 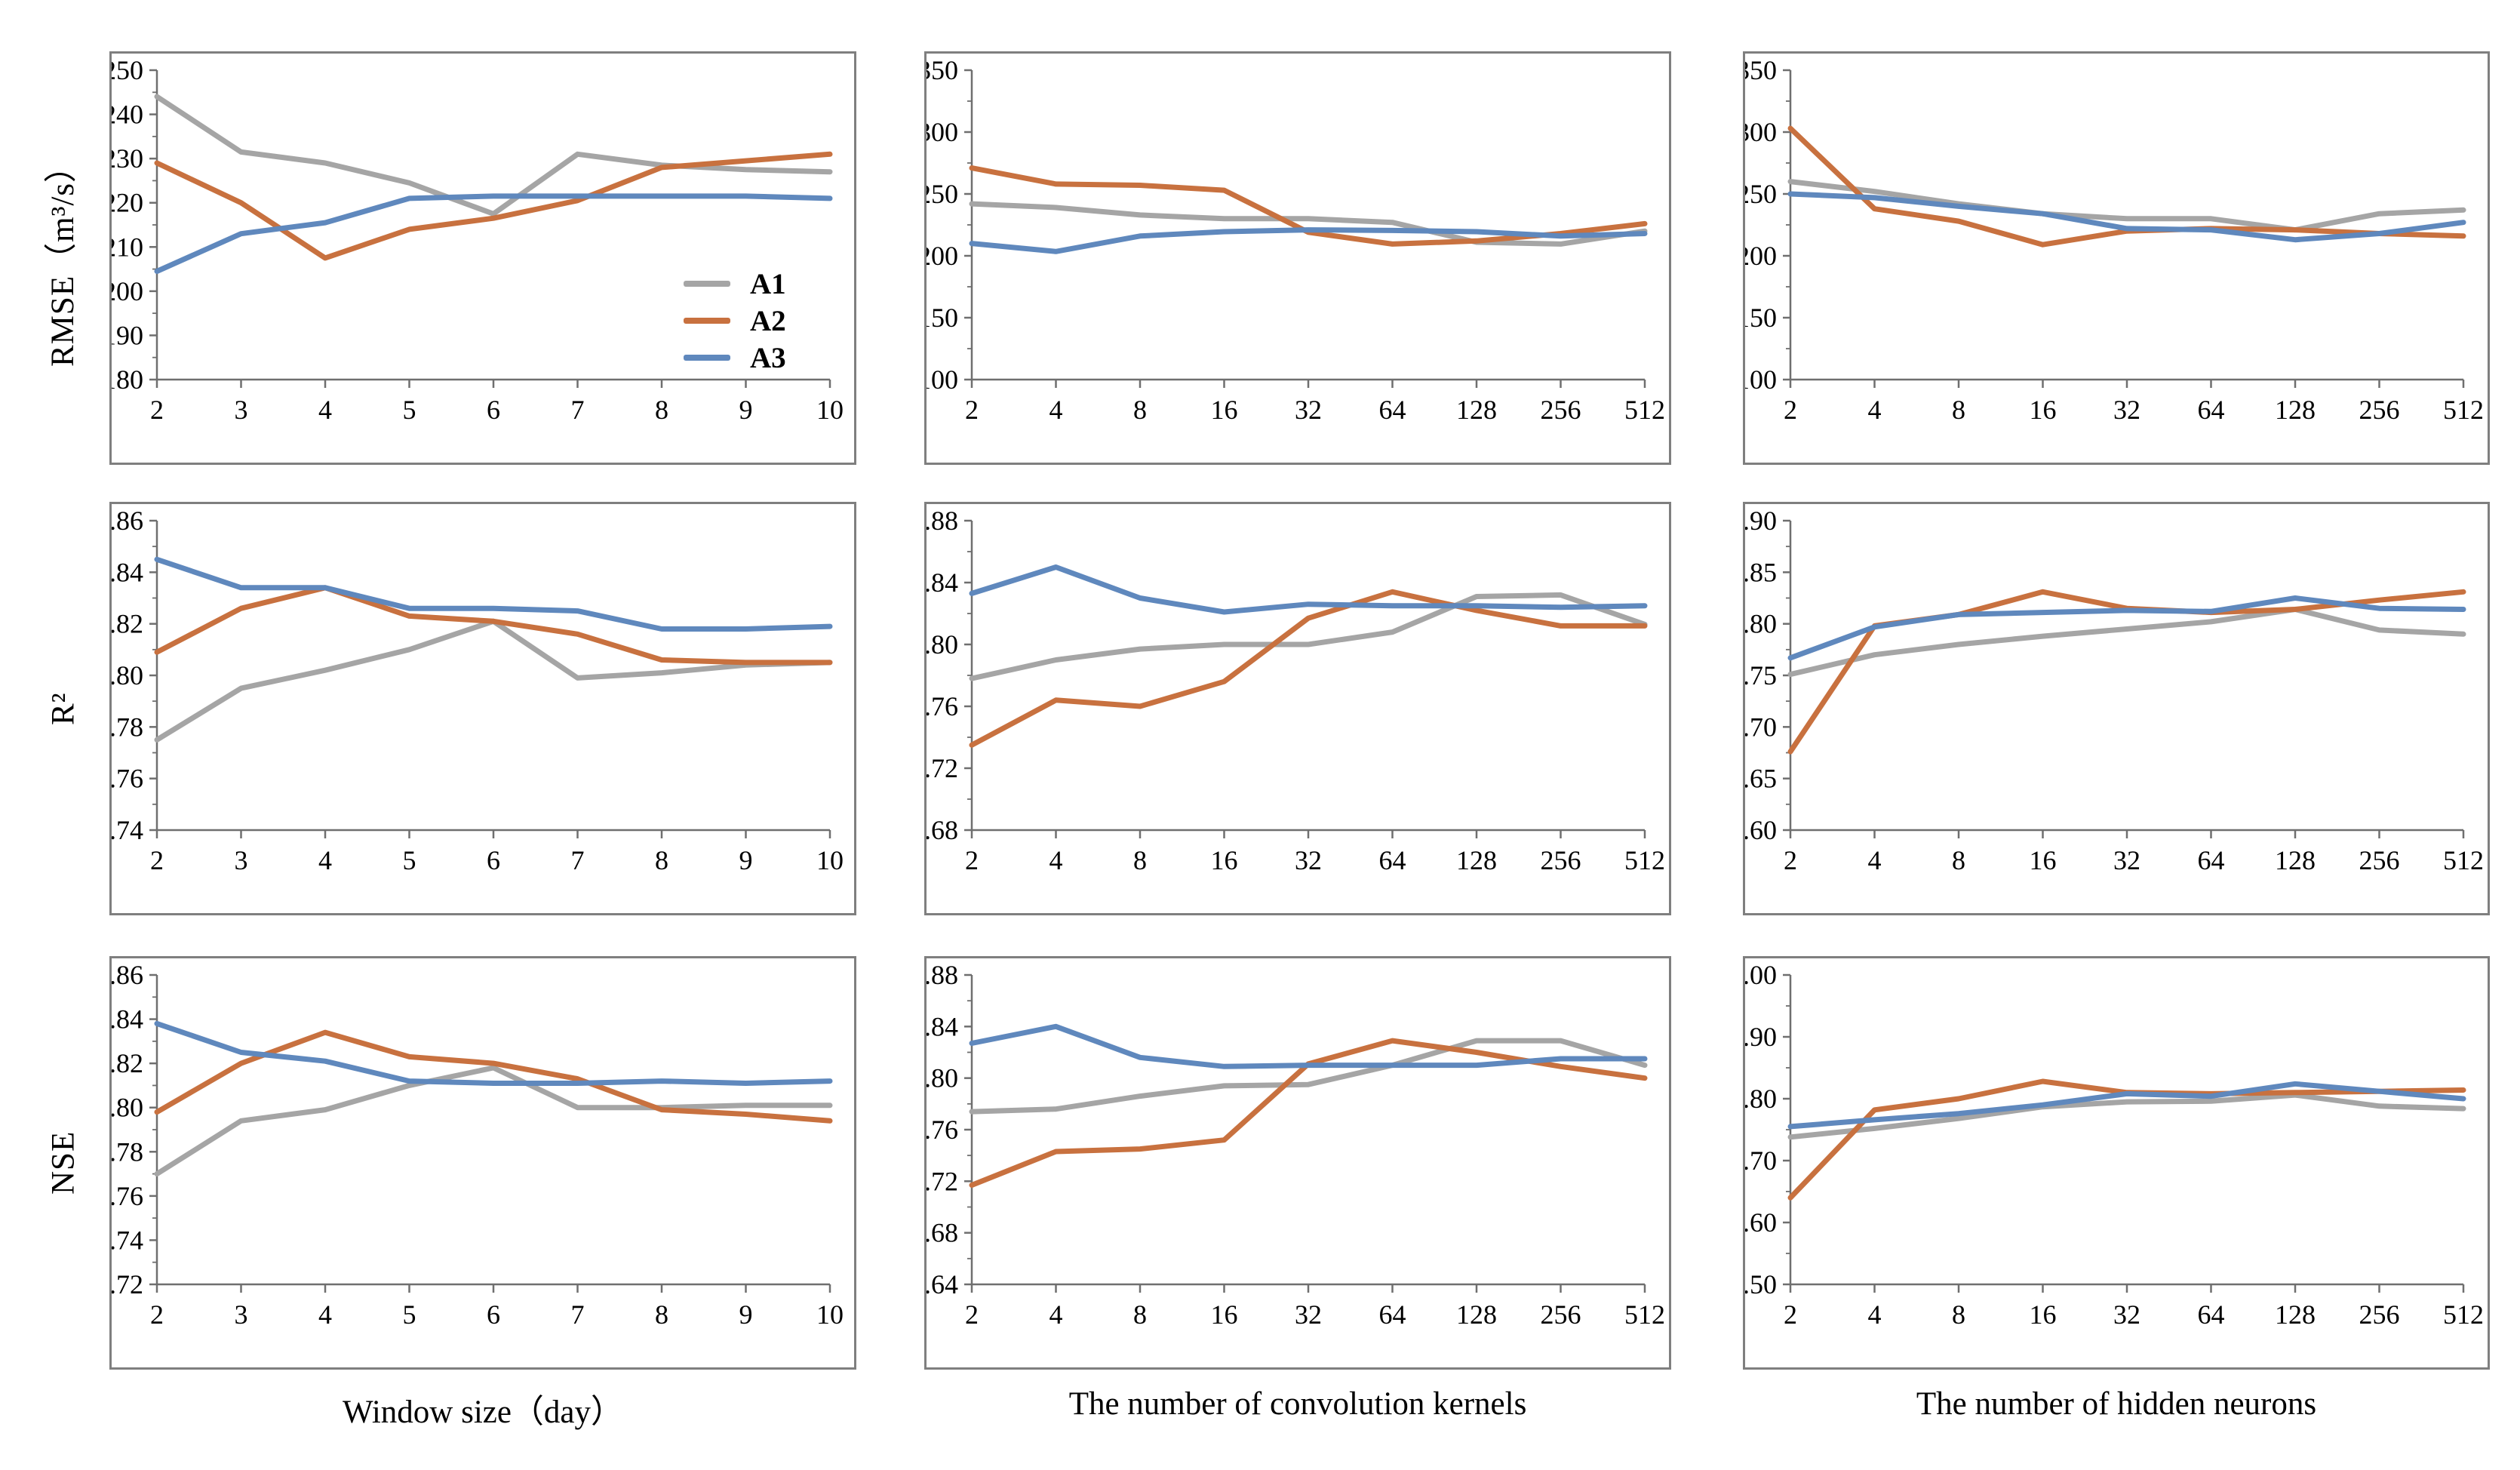 What do you see at coordinates (1761, 675) in the screenshot?
I see `y-tick-label: 0.75` at bounding box center [1761, 675].